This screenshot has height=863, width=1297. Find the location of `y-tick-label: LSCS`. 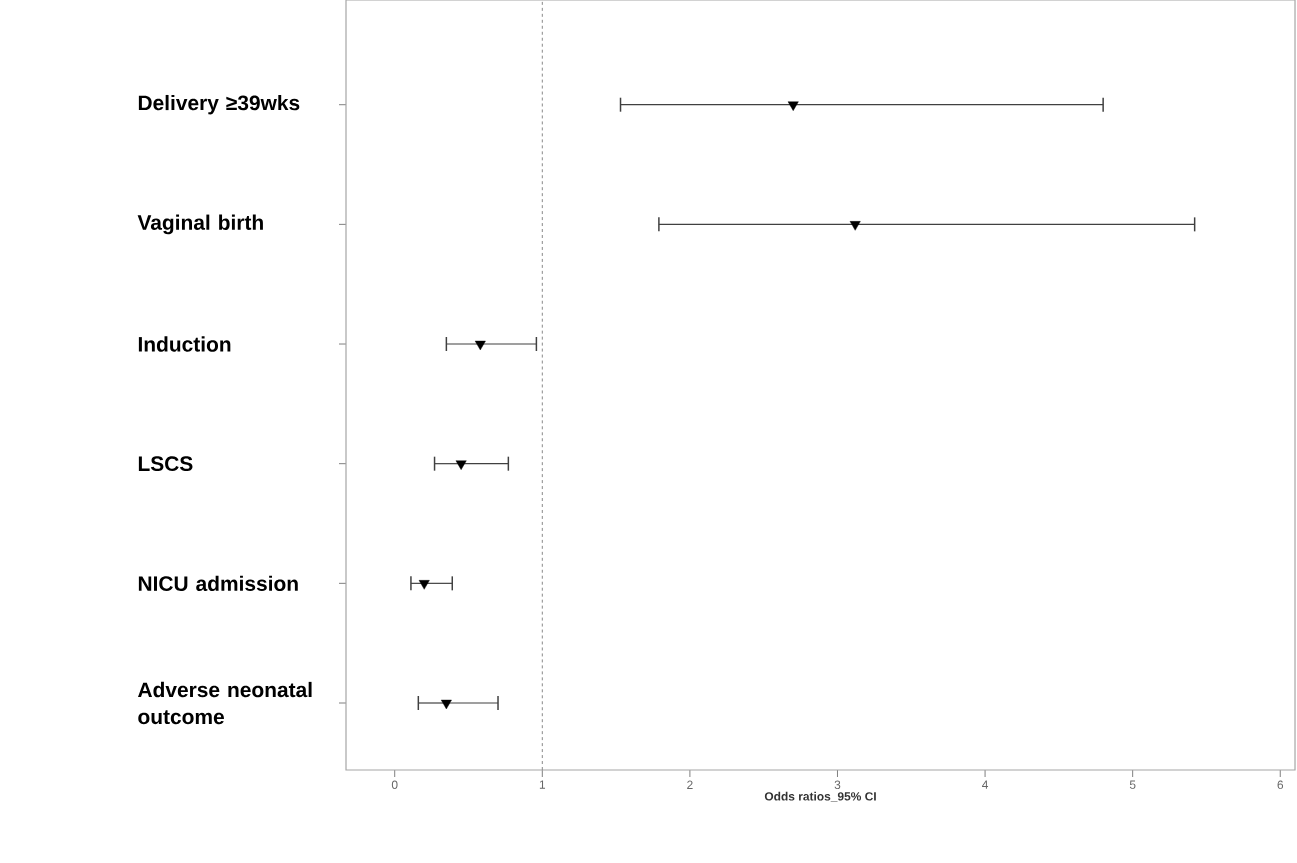

y-tick-label: LSCS is located at coordinates (165, 464).